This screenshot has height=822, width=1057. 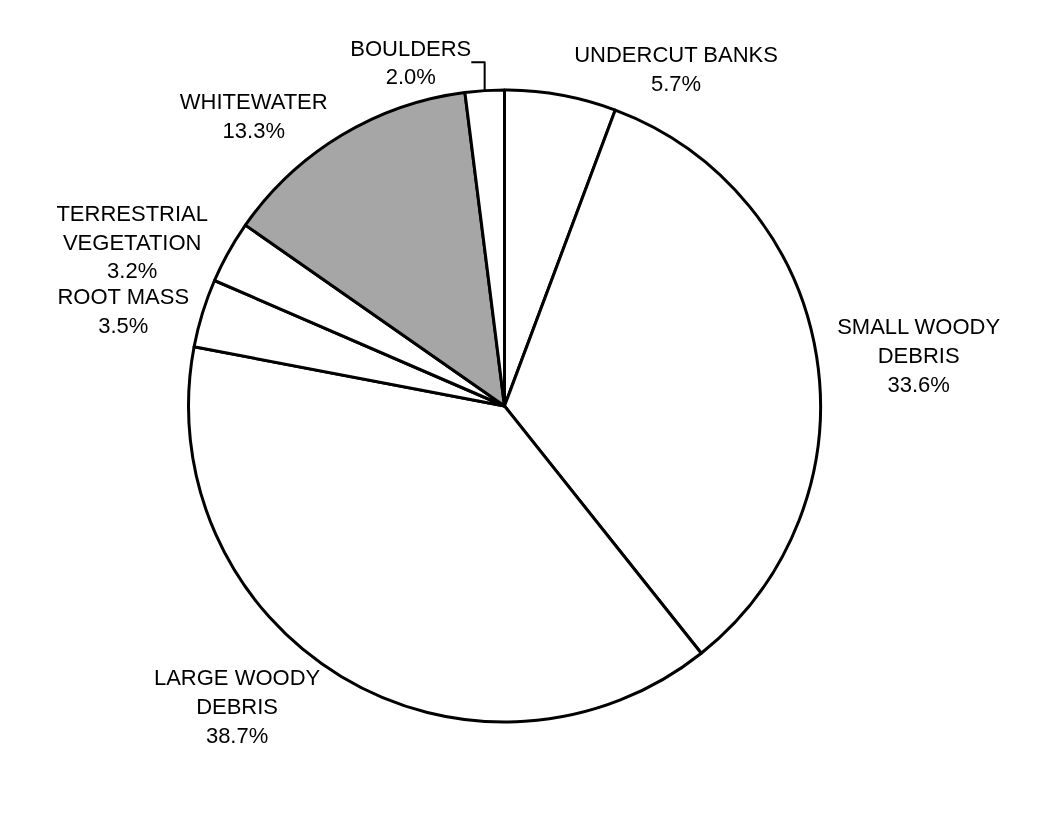 I want to click on data-label: 5.7%, so click(x=676, y=83).